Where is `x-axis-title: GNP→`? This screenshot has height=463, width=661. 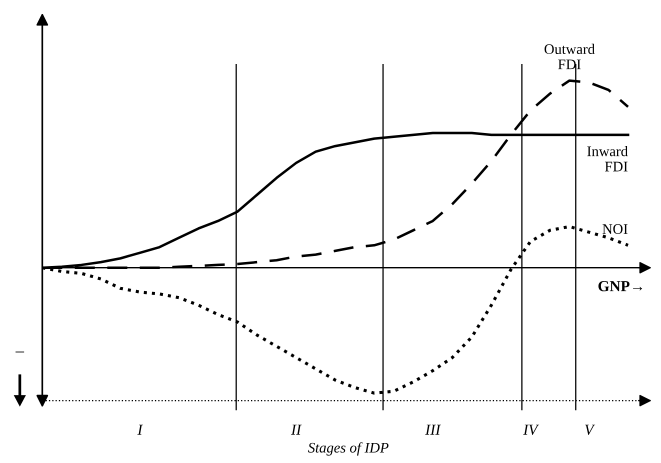 x-axis-title: GNP→ is located at coordinates (620, 286).